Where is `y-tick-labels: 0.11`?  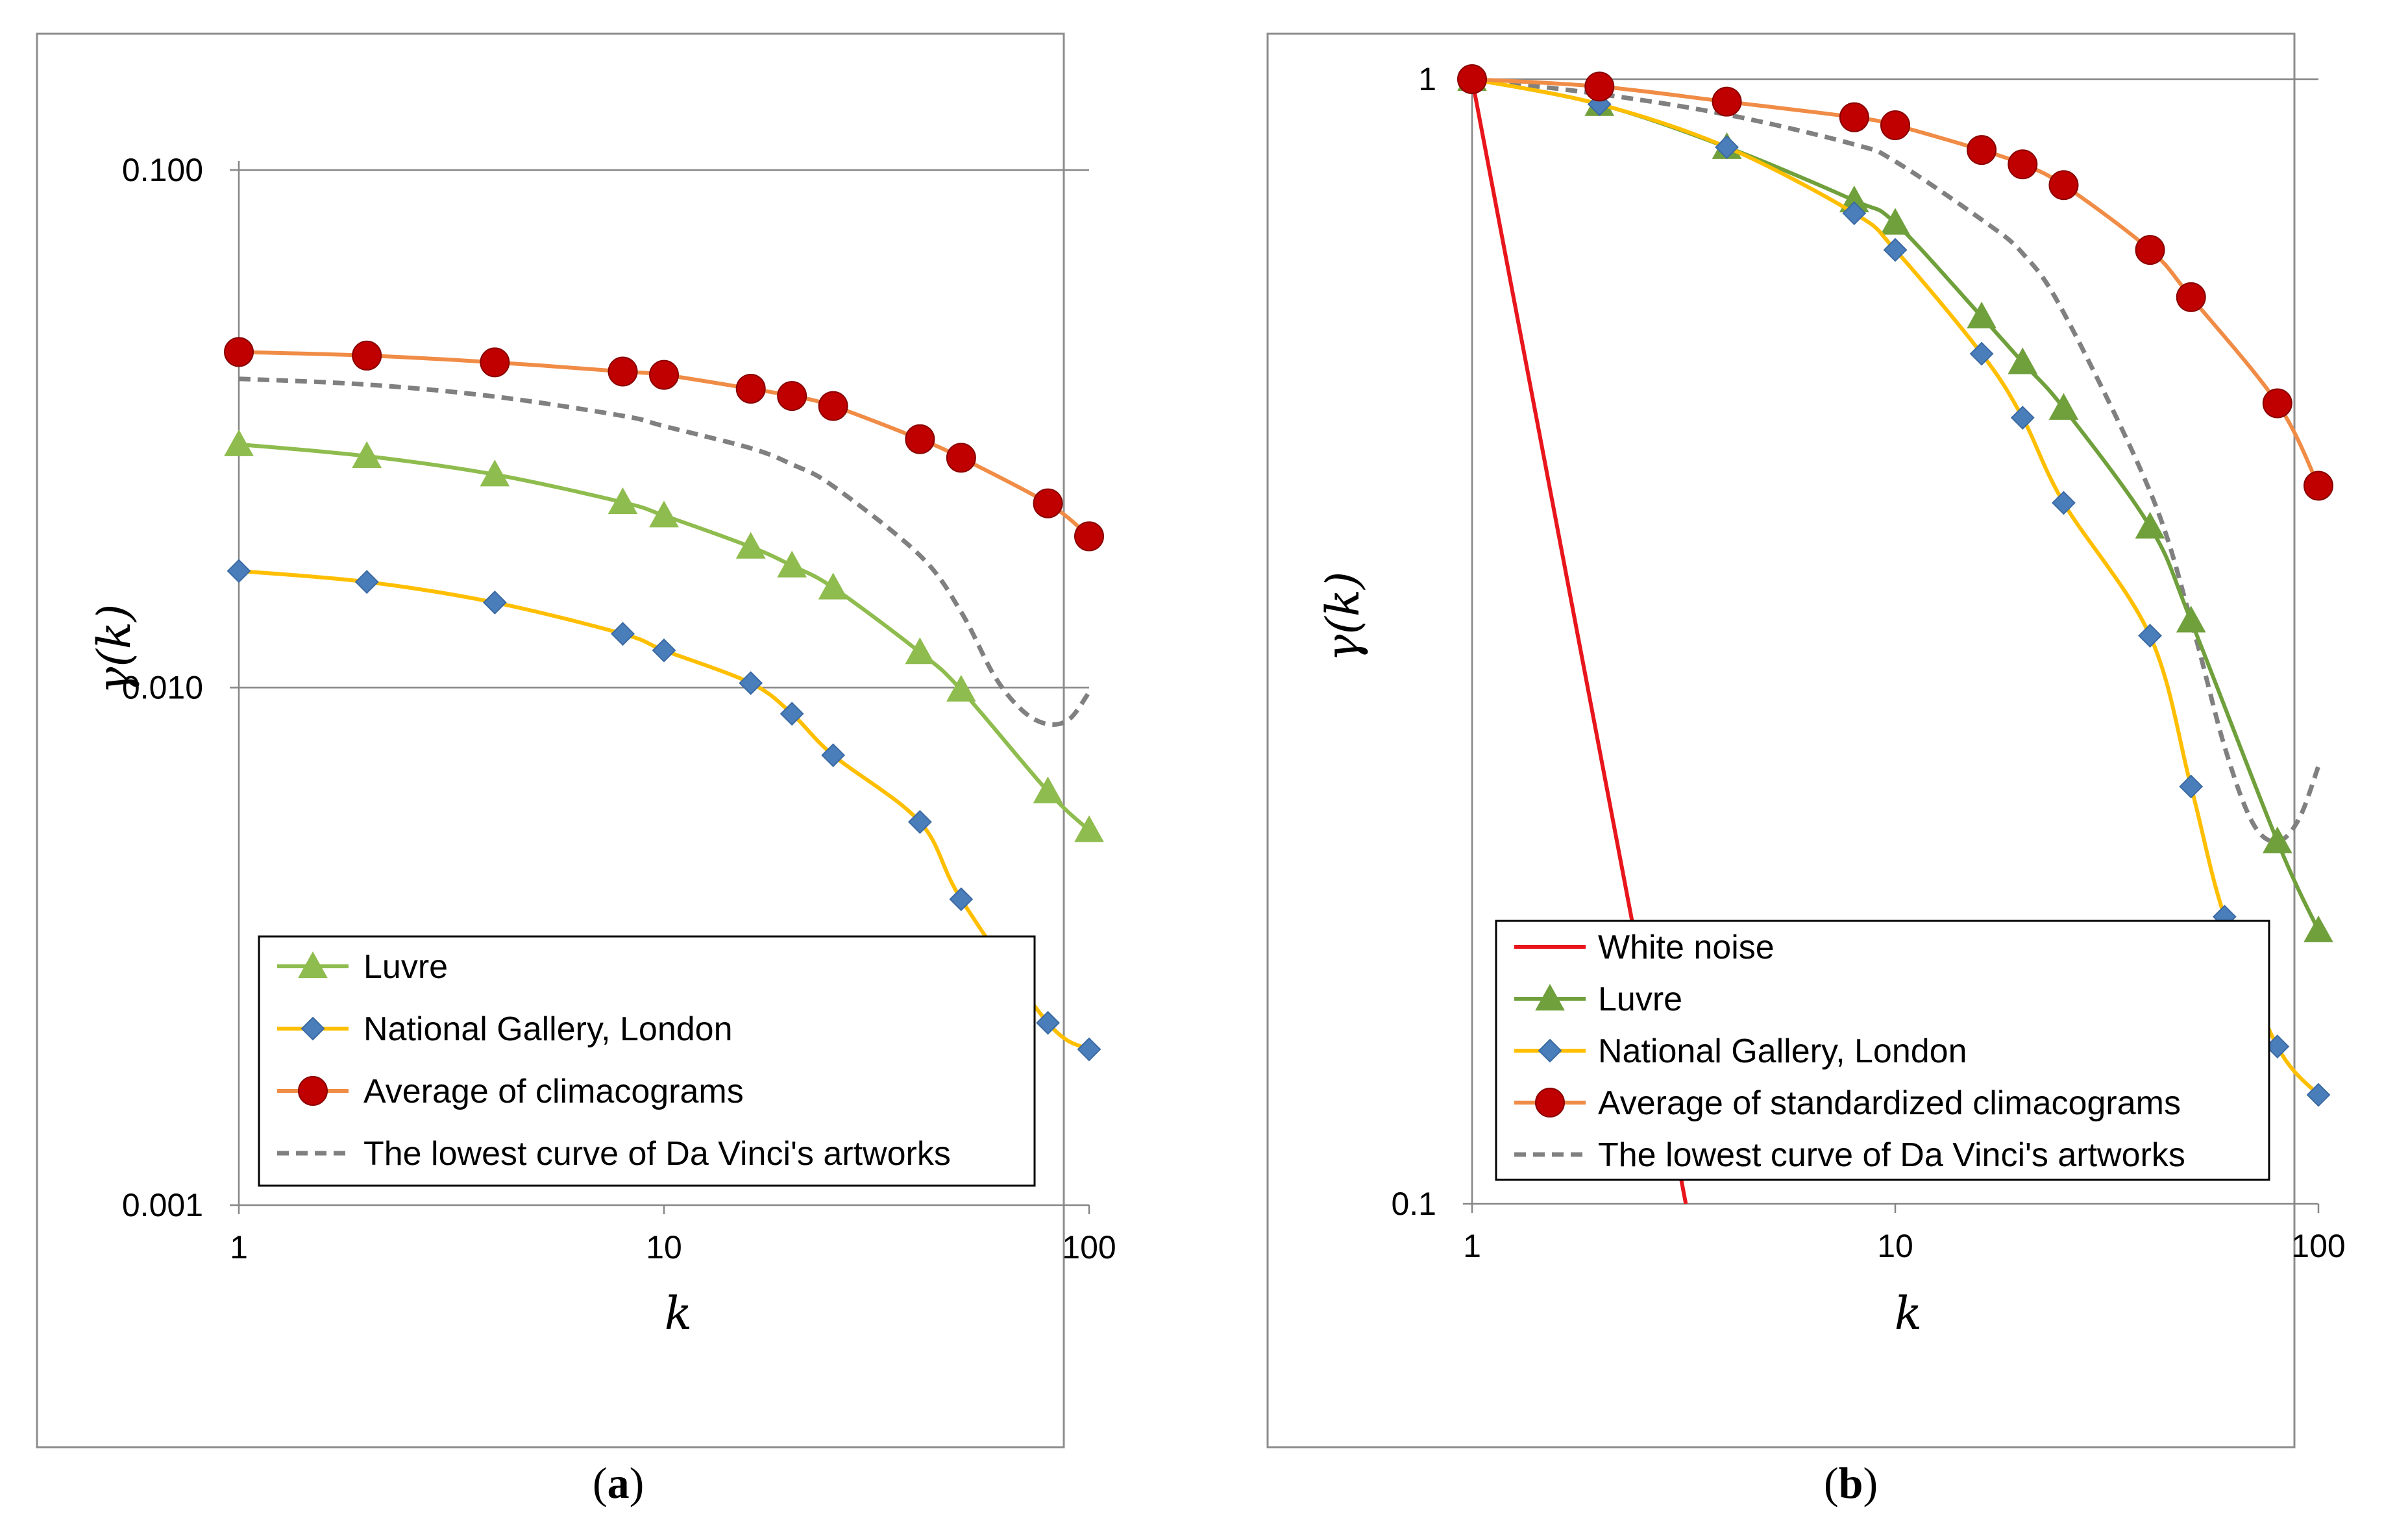 y-tick-labels: 0.11 is located at coordinates (1431, 641).